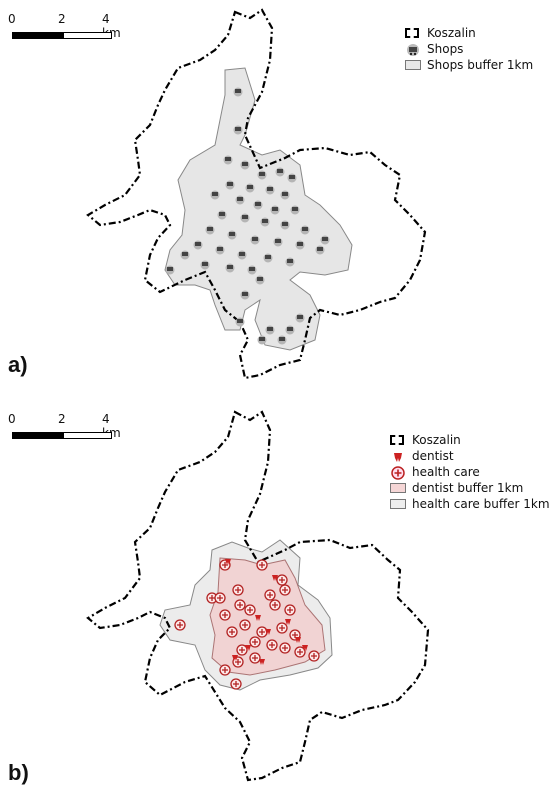 The width and height of the screenshot is (550, 799). What do you see at coordinates (12, 19) in the screenshot?
I see `scale-tick-0: 0` at bounding box center [12, 19].